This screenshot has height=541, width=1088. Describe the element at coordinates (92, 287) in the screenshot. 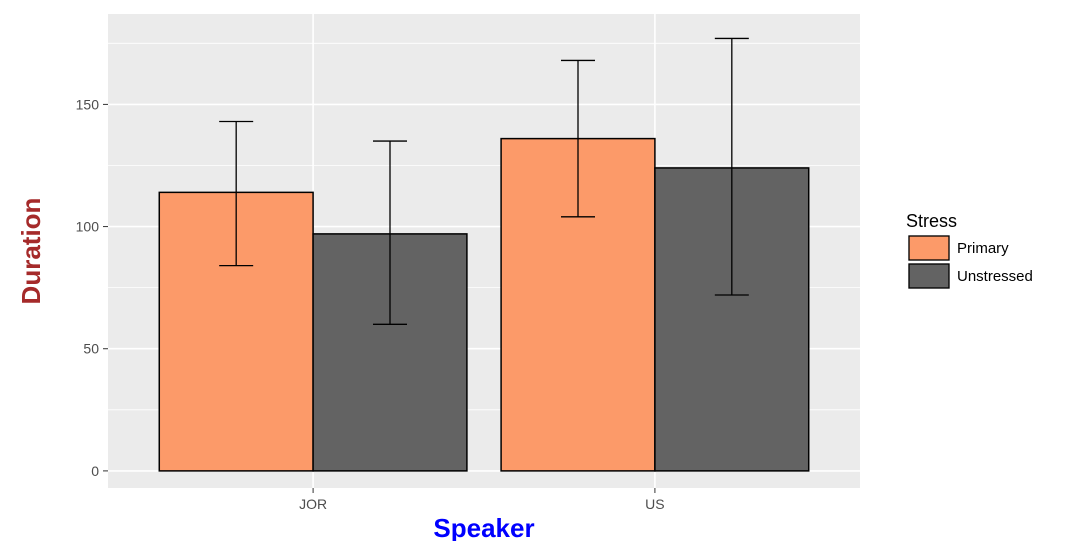

I see `y-axis: 0 50 100 150` at that location.